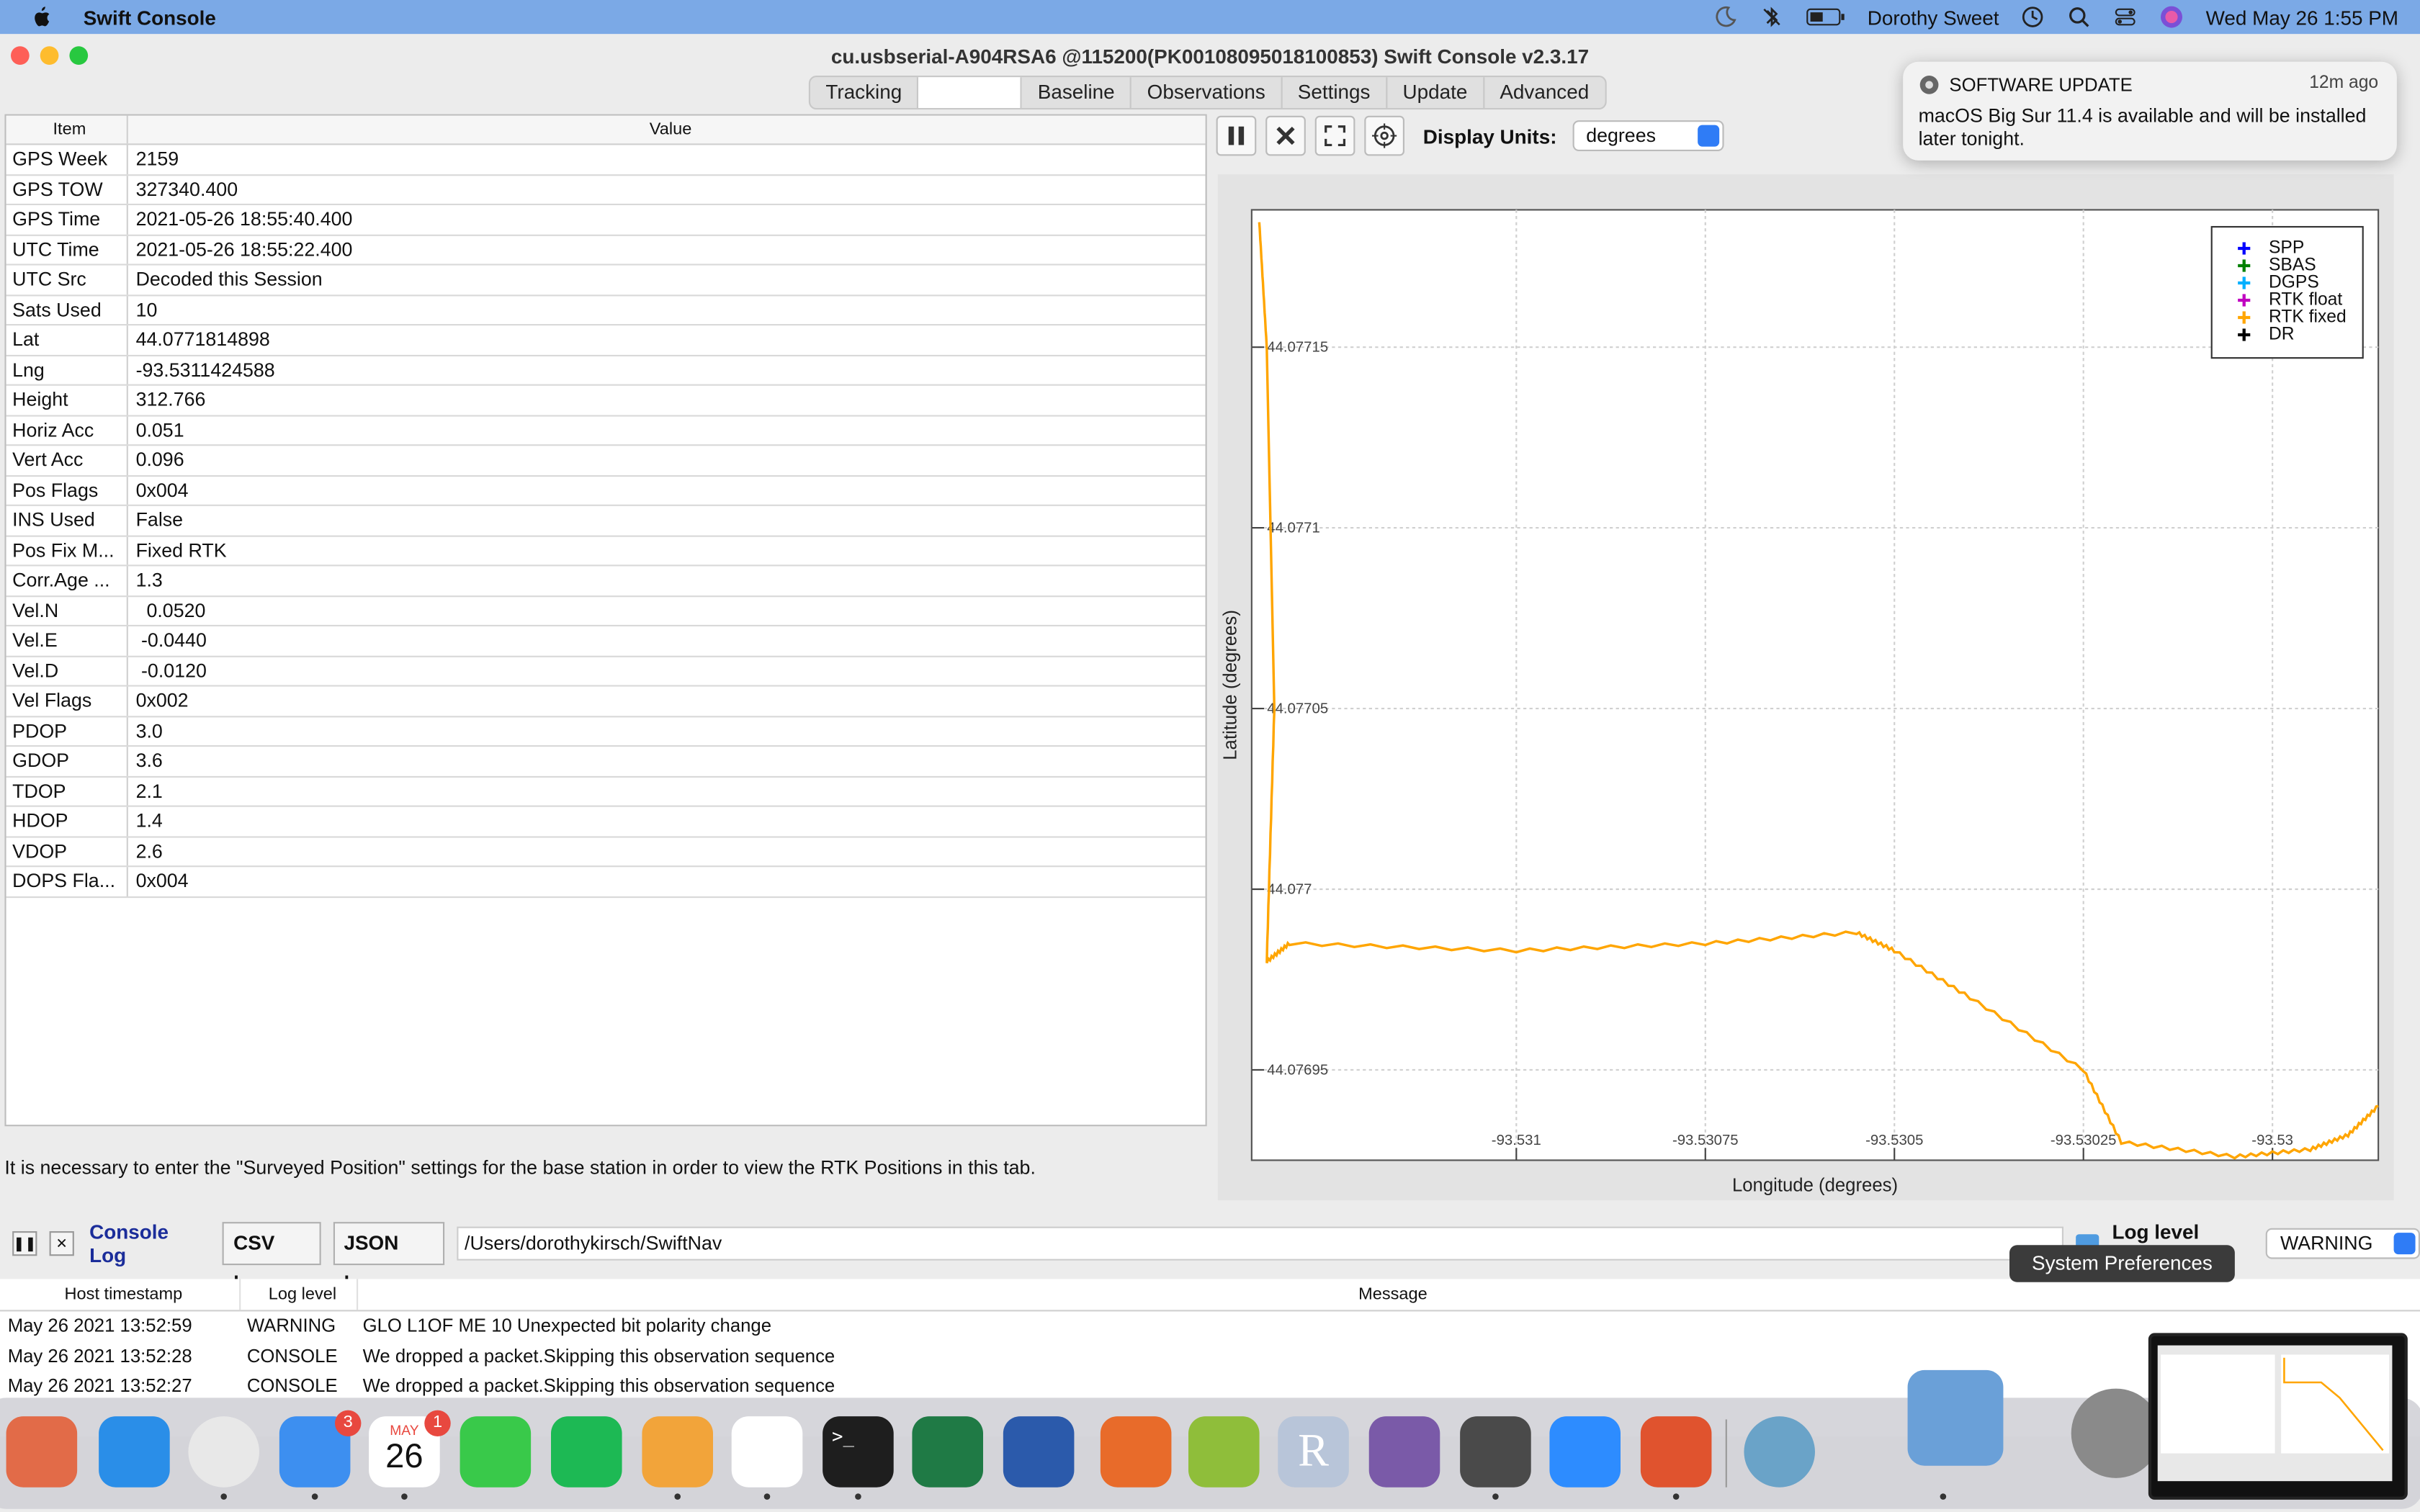  Describe the element at coordinates (606, 280) in the screenshot. I see `table-row: UTC Src Decoded this Session` at that location.